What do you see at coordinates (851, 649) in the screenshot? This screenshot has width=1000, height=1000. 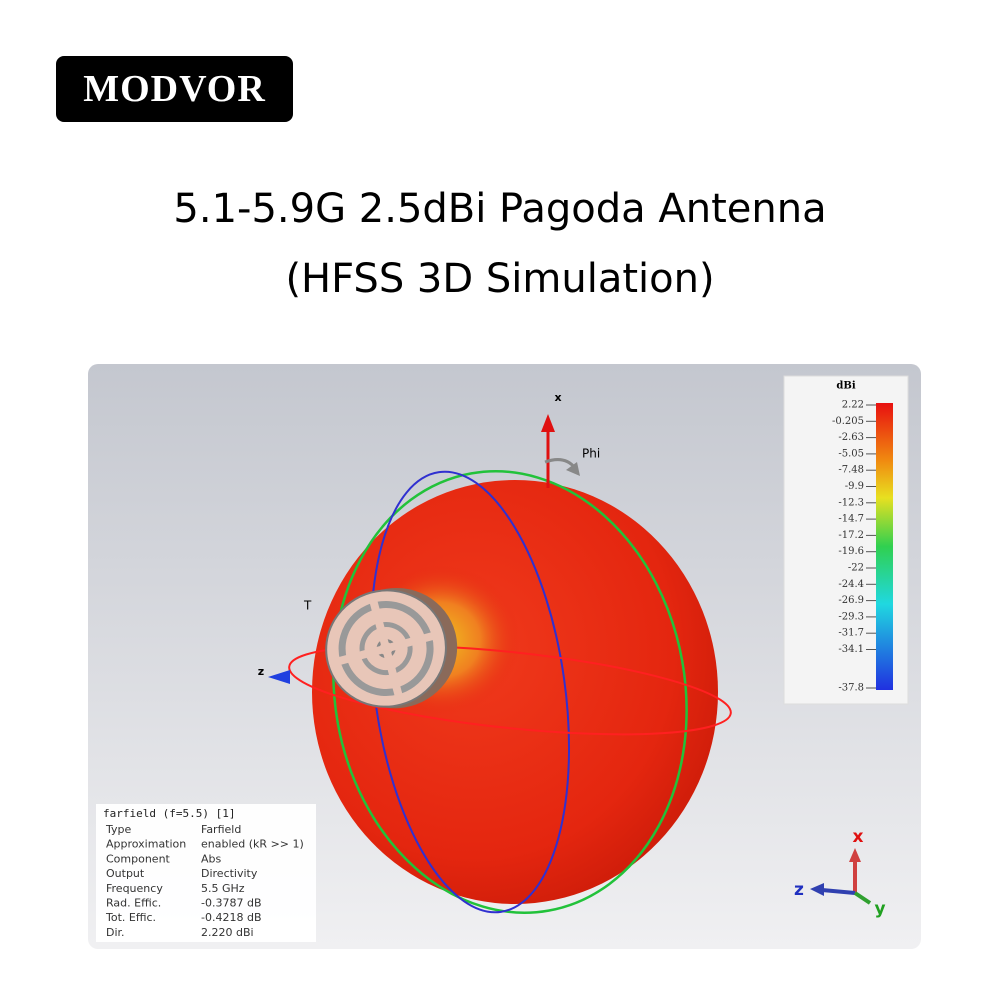 I see `colorbar-tick-label: -34.1` at bounding box center [851, 649].